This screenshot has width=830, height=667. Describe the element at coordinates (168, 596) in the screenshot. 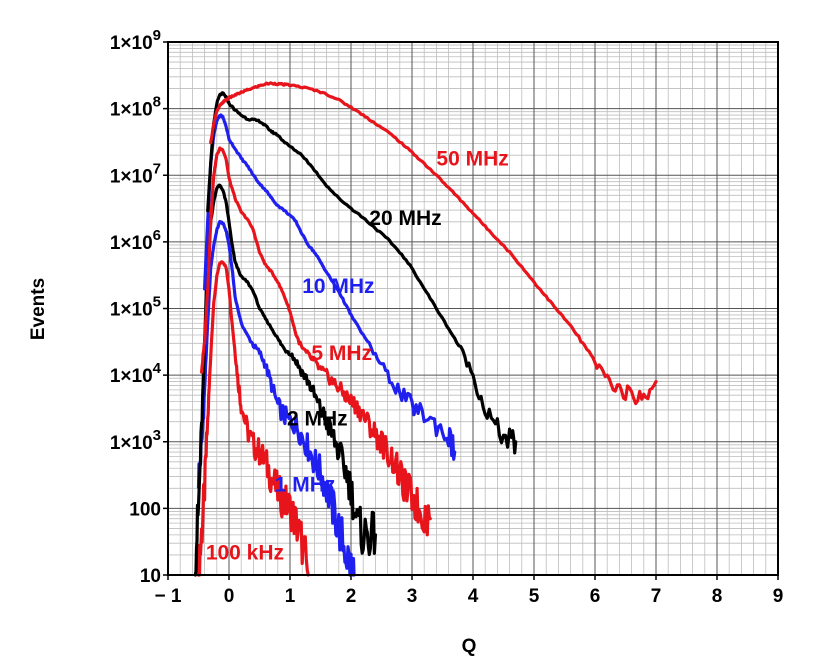

I see `x-tick-label: − 1` at that location.